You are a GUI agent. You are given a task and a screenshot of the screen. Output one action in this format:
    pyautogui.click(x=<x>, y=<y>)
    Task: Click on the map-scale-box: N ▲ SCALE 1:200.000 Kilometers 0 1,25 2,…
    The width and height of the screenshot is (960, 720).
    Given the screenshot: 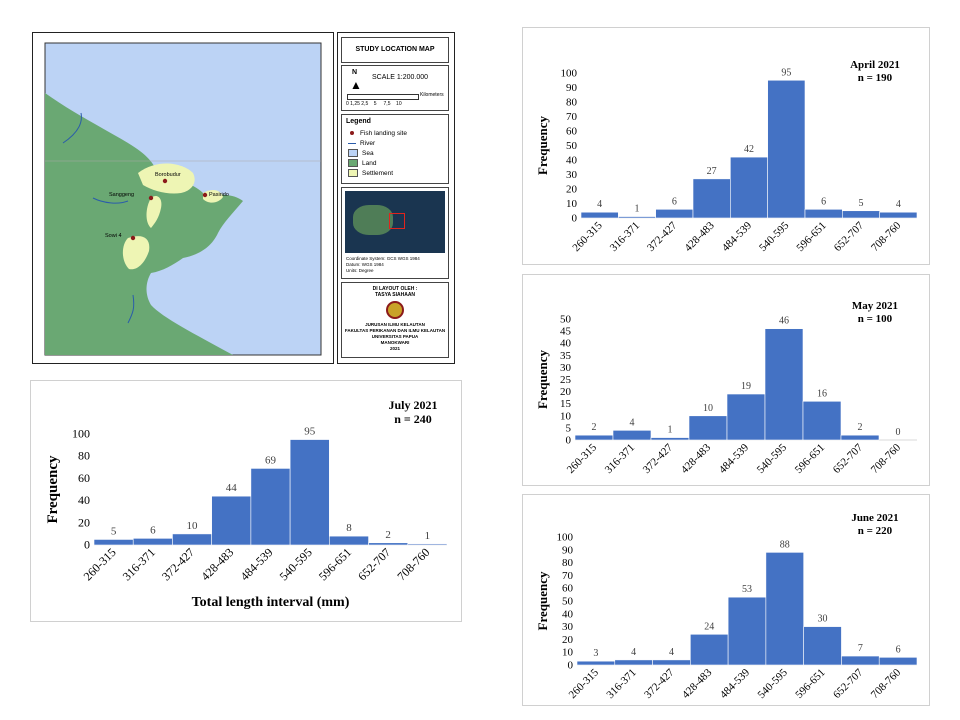 What is the action you would take?
    pyautogui.click(x=395, y=88)
    